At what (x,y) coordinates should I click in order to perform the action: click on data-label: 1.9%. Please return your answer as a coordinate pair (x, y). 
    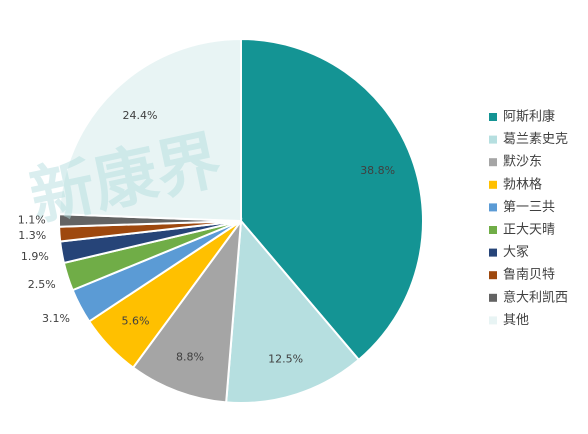
    Looking at the image, I should click on (35, 256).